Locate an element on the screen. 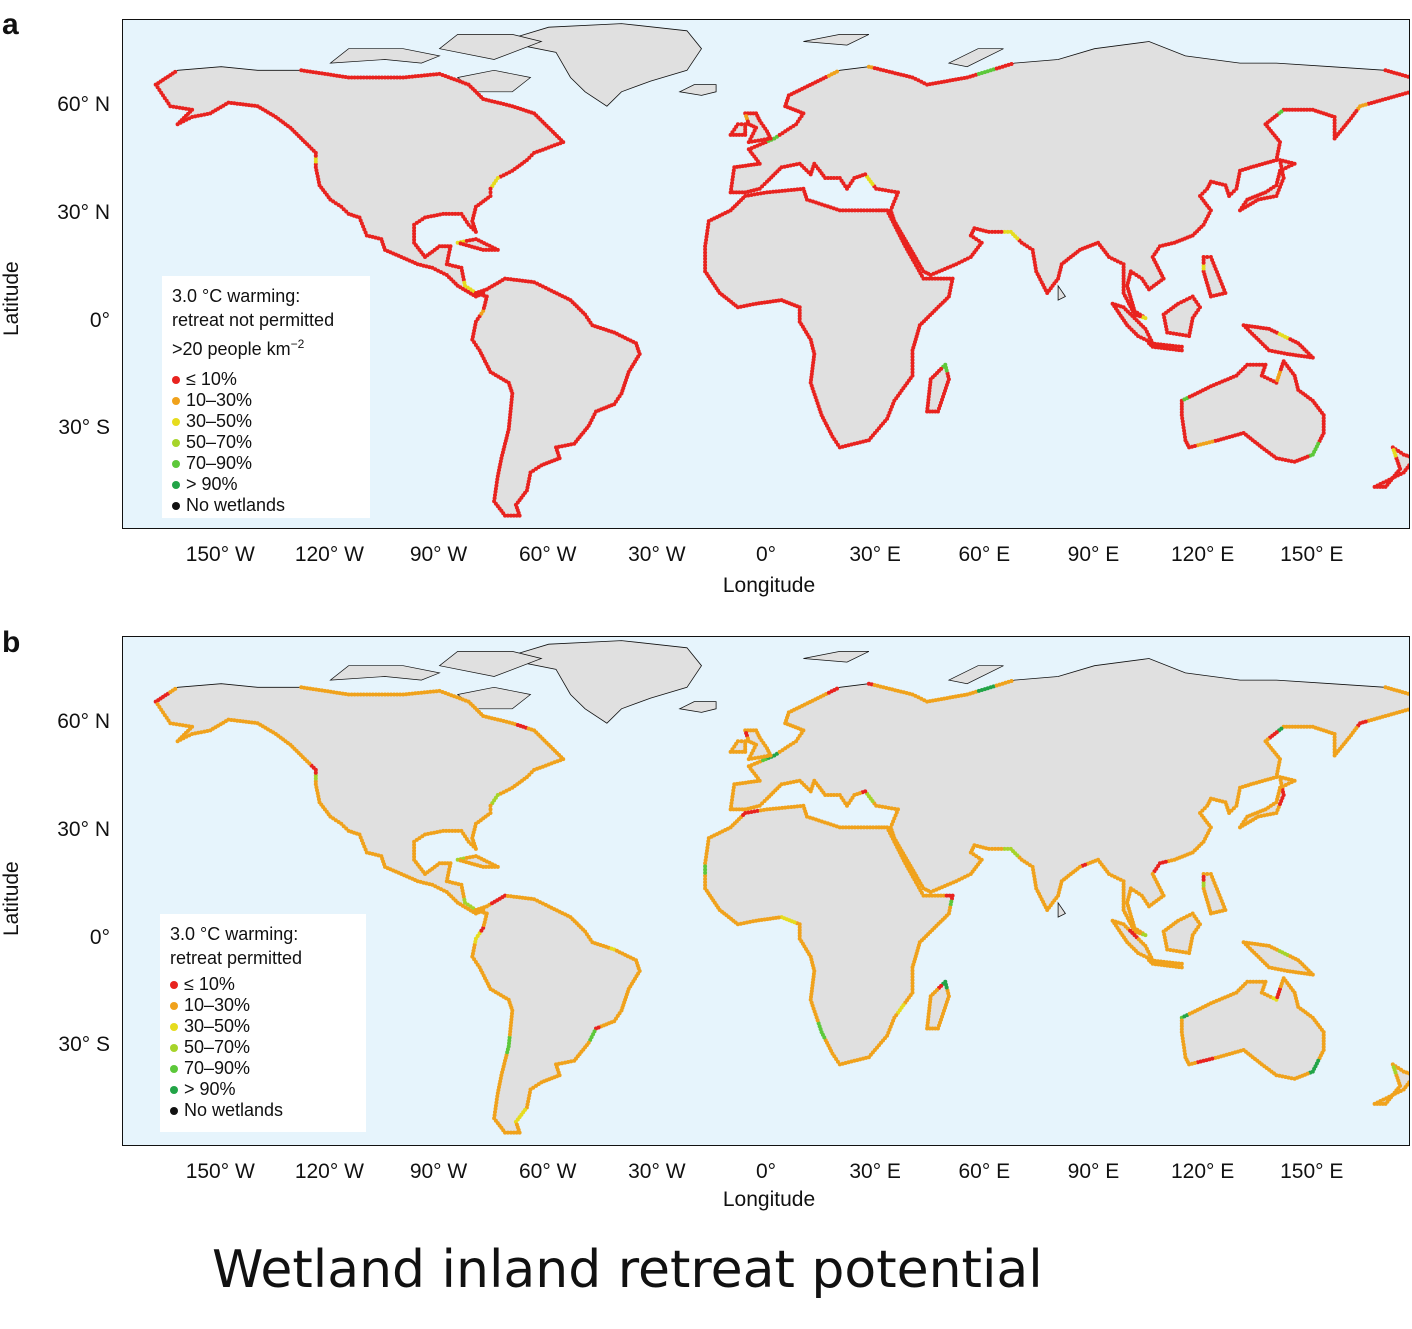 The image size is (1412, 1329). longitude-tick-label: 0° is located at coordinates (766, 554).